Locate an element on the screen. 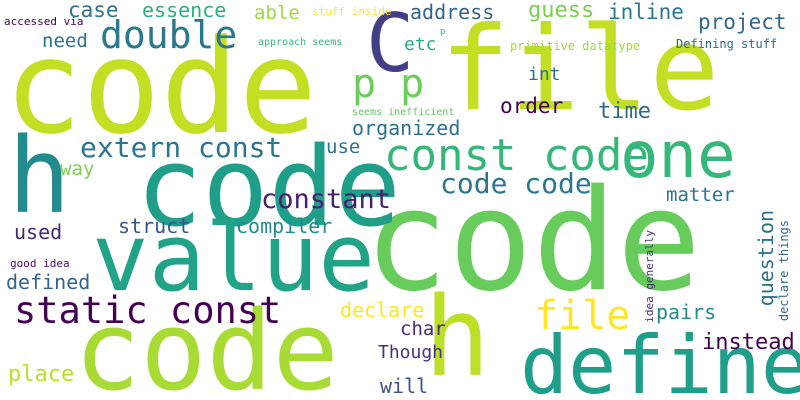 This screenshot has height=400, width=800. word-organized: organized is located at coordinates (406, 128).